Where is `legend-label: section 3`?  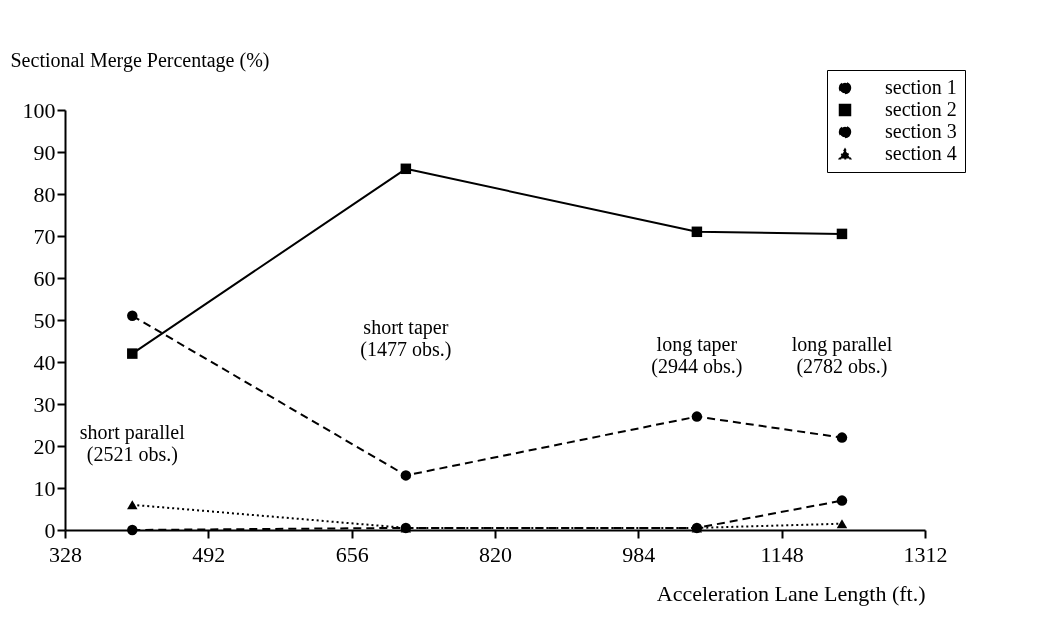 legend-label: section 3 is located at coordinates (921, 131).